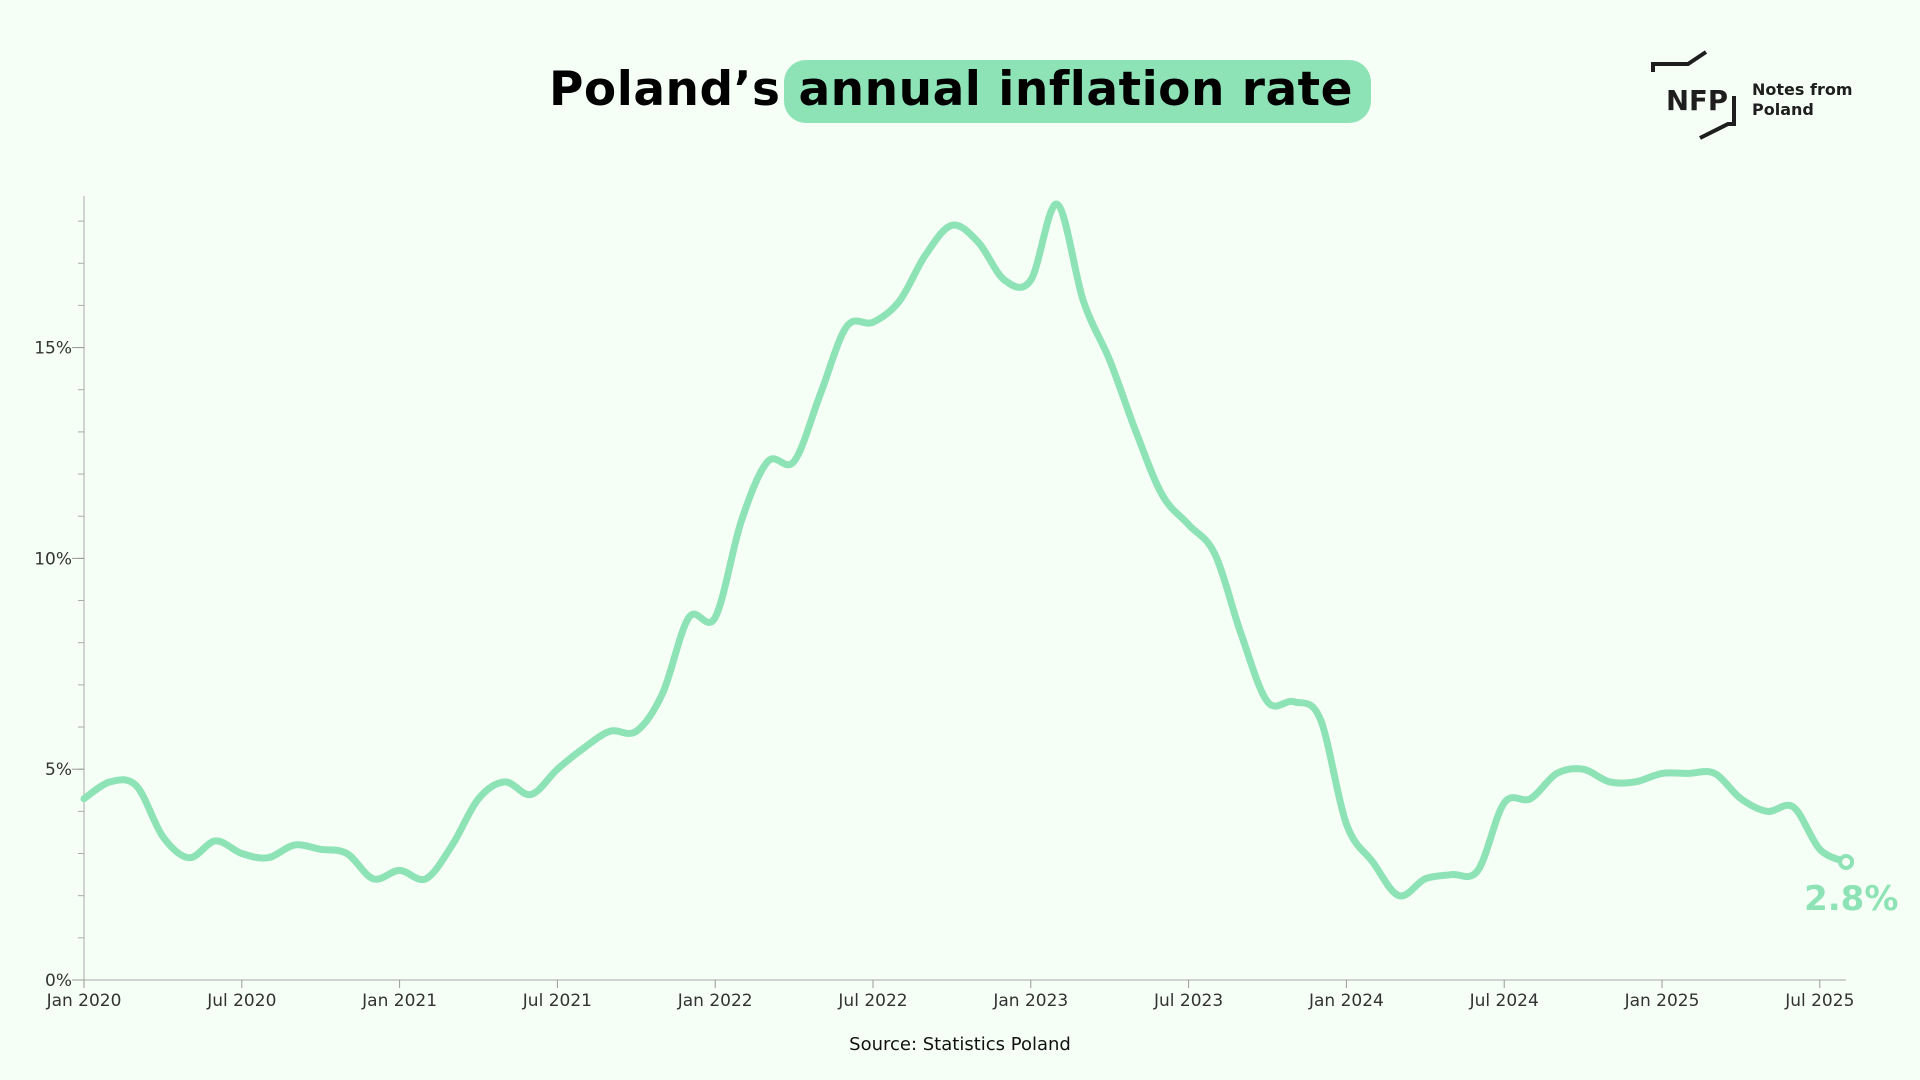 This screenshot has height=1080, width=1920. I want to click on title-highlight: annual inflation rate, so click(1078, 91).